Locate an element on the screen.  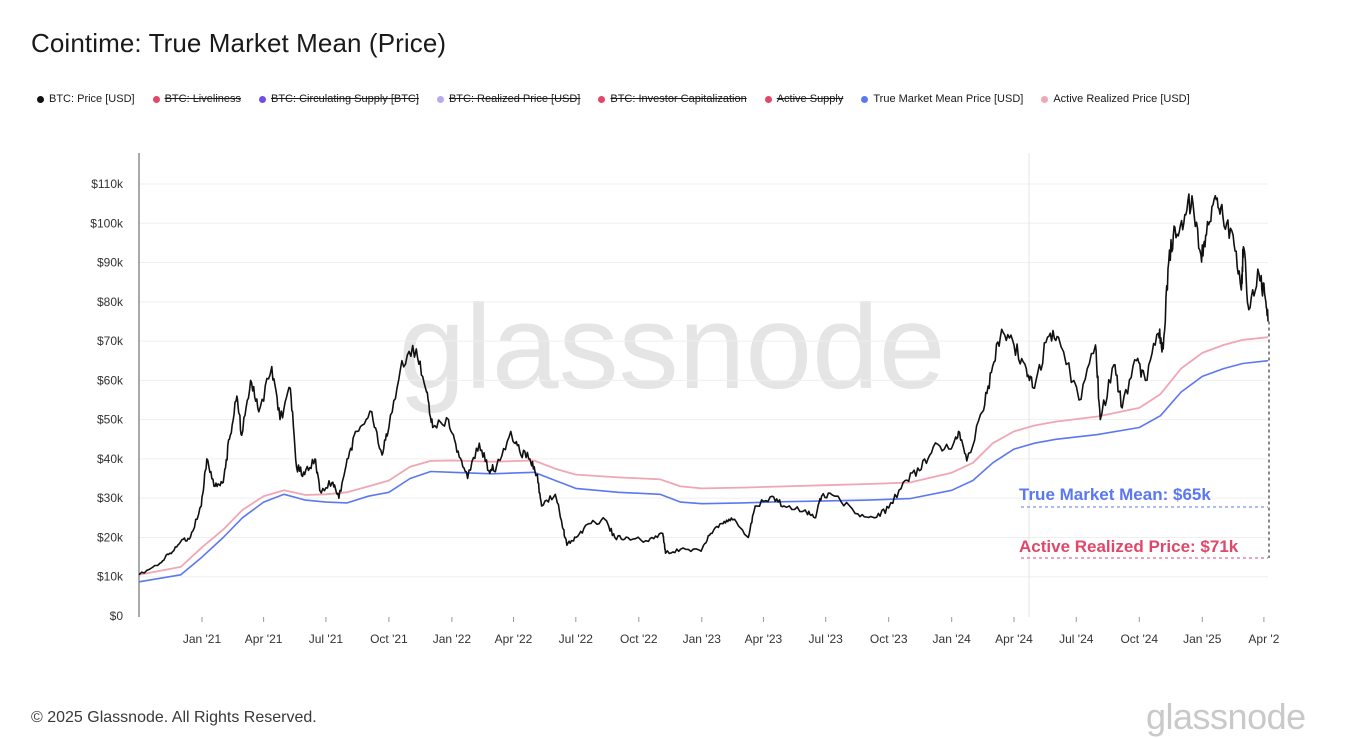
x-tick-label: Apr '22 is located at coordinates (514, 639).